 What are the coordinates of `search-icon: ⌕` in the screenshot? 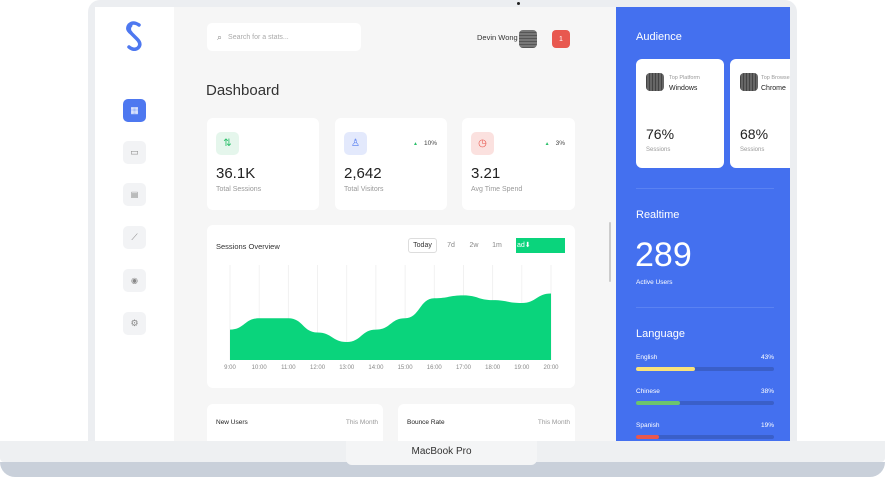 It's located at (220, 36).